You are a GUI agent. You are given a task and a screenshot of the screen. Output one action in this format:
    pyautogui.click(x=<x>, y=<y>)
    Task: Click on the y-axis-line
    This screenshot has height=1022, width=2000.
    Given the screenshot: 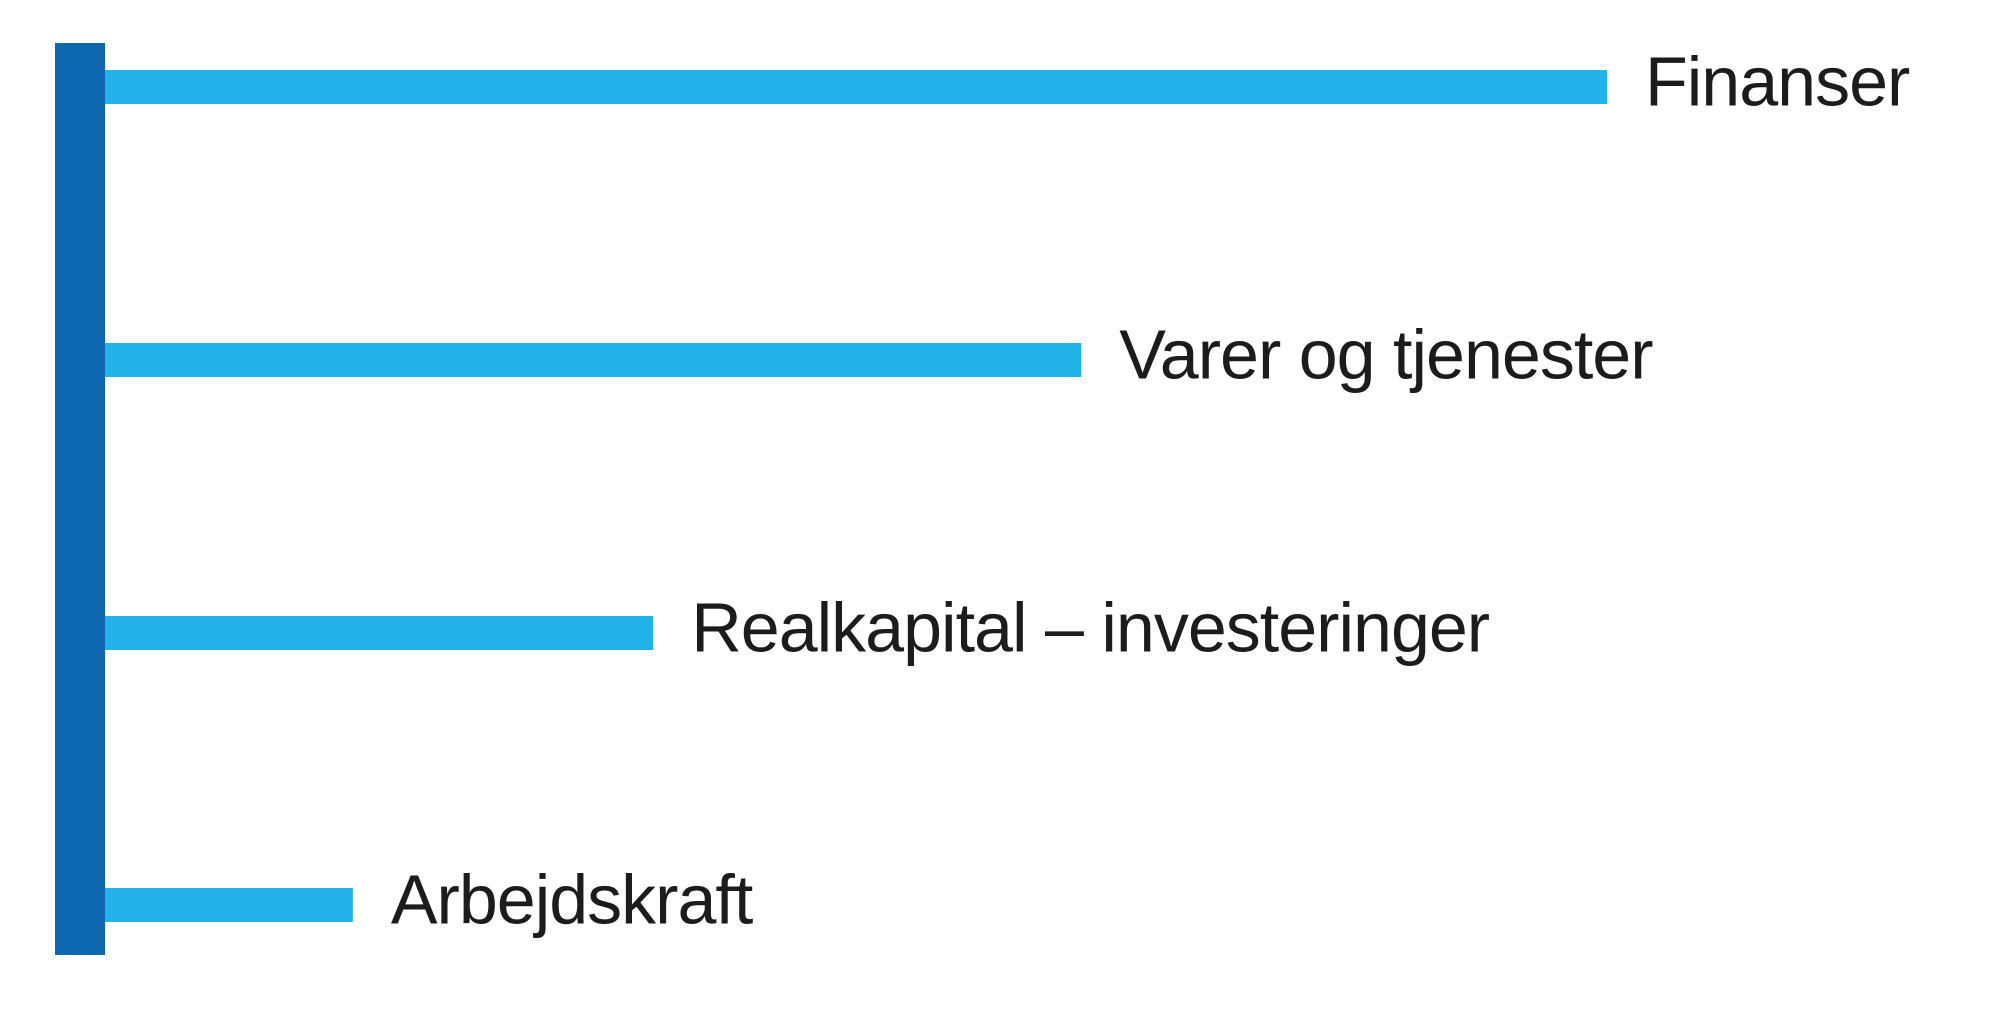 What is the action you would take?
    pyautogui.click(x=80, y=499)
    